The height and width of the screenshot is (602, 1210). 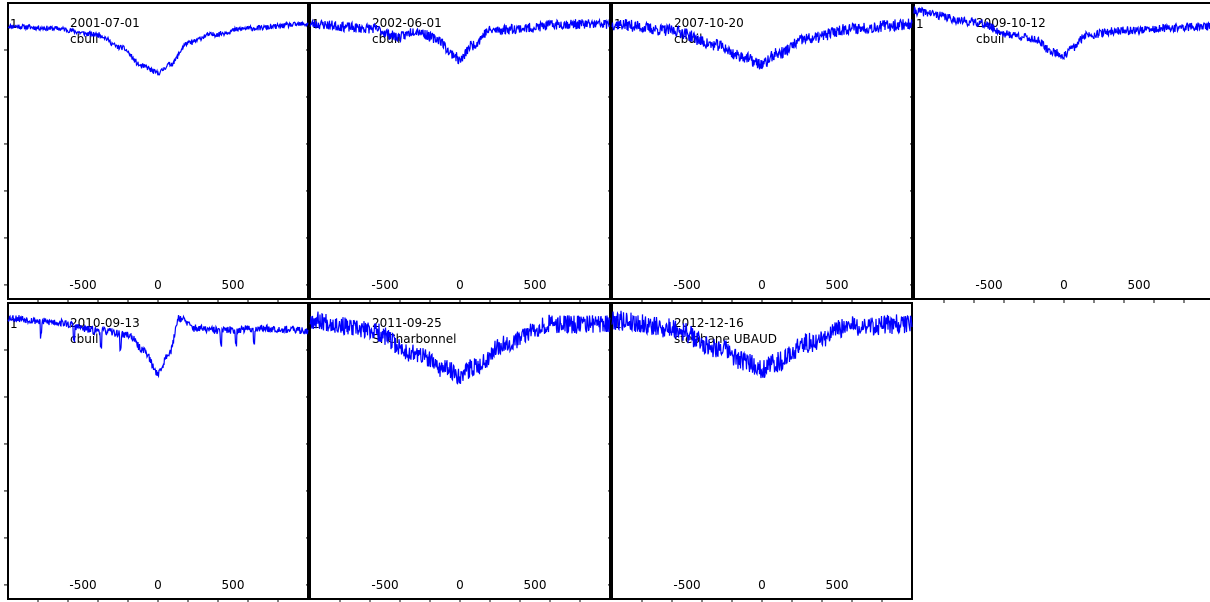 What do you see at coordinates (105, 23) in the screenshot?
I see `panel-date: 2001-07-01` at bounding box center [105, 23].